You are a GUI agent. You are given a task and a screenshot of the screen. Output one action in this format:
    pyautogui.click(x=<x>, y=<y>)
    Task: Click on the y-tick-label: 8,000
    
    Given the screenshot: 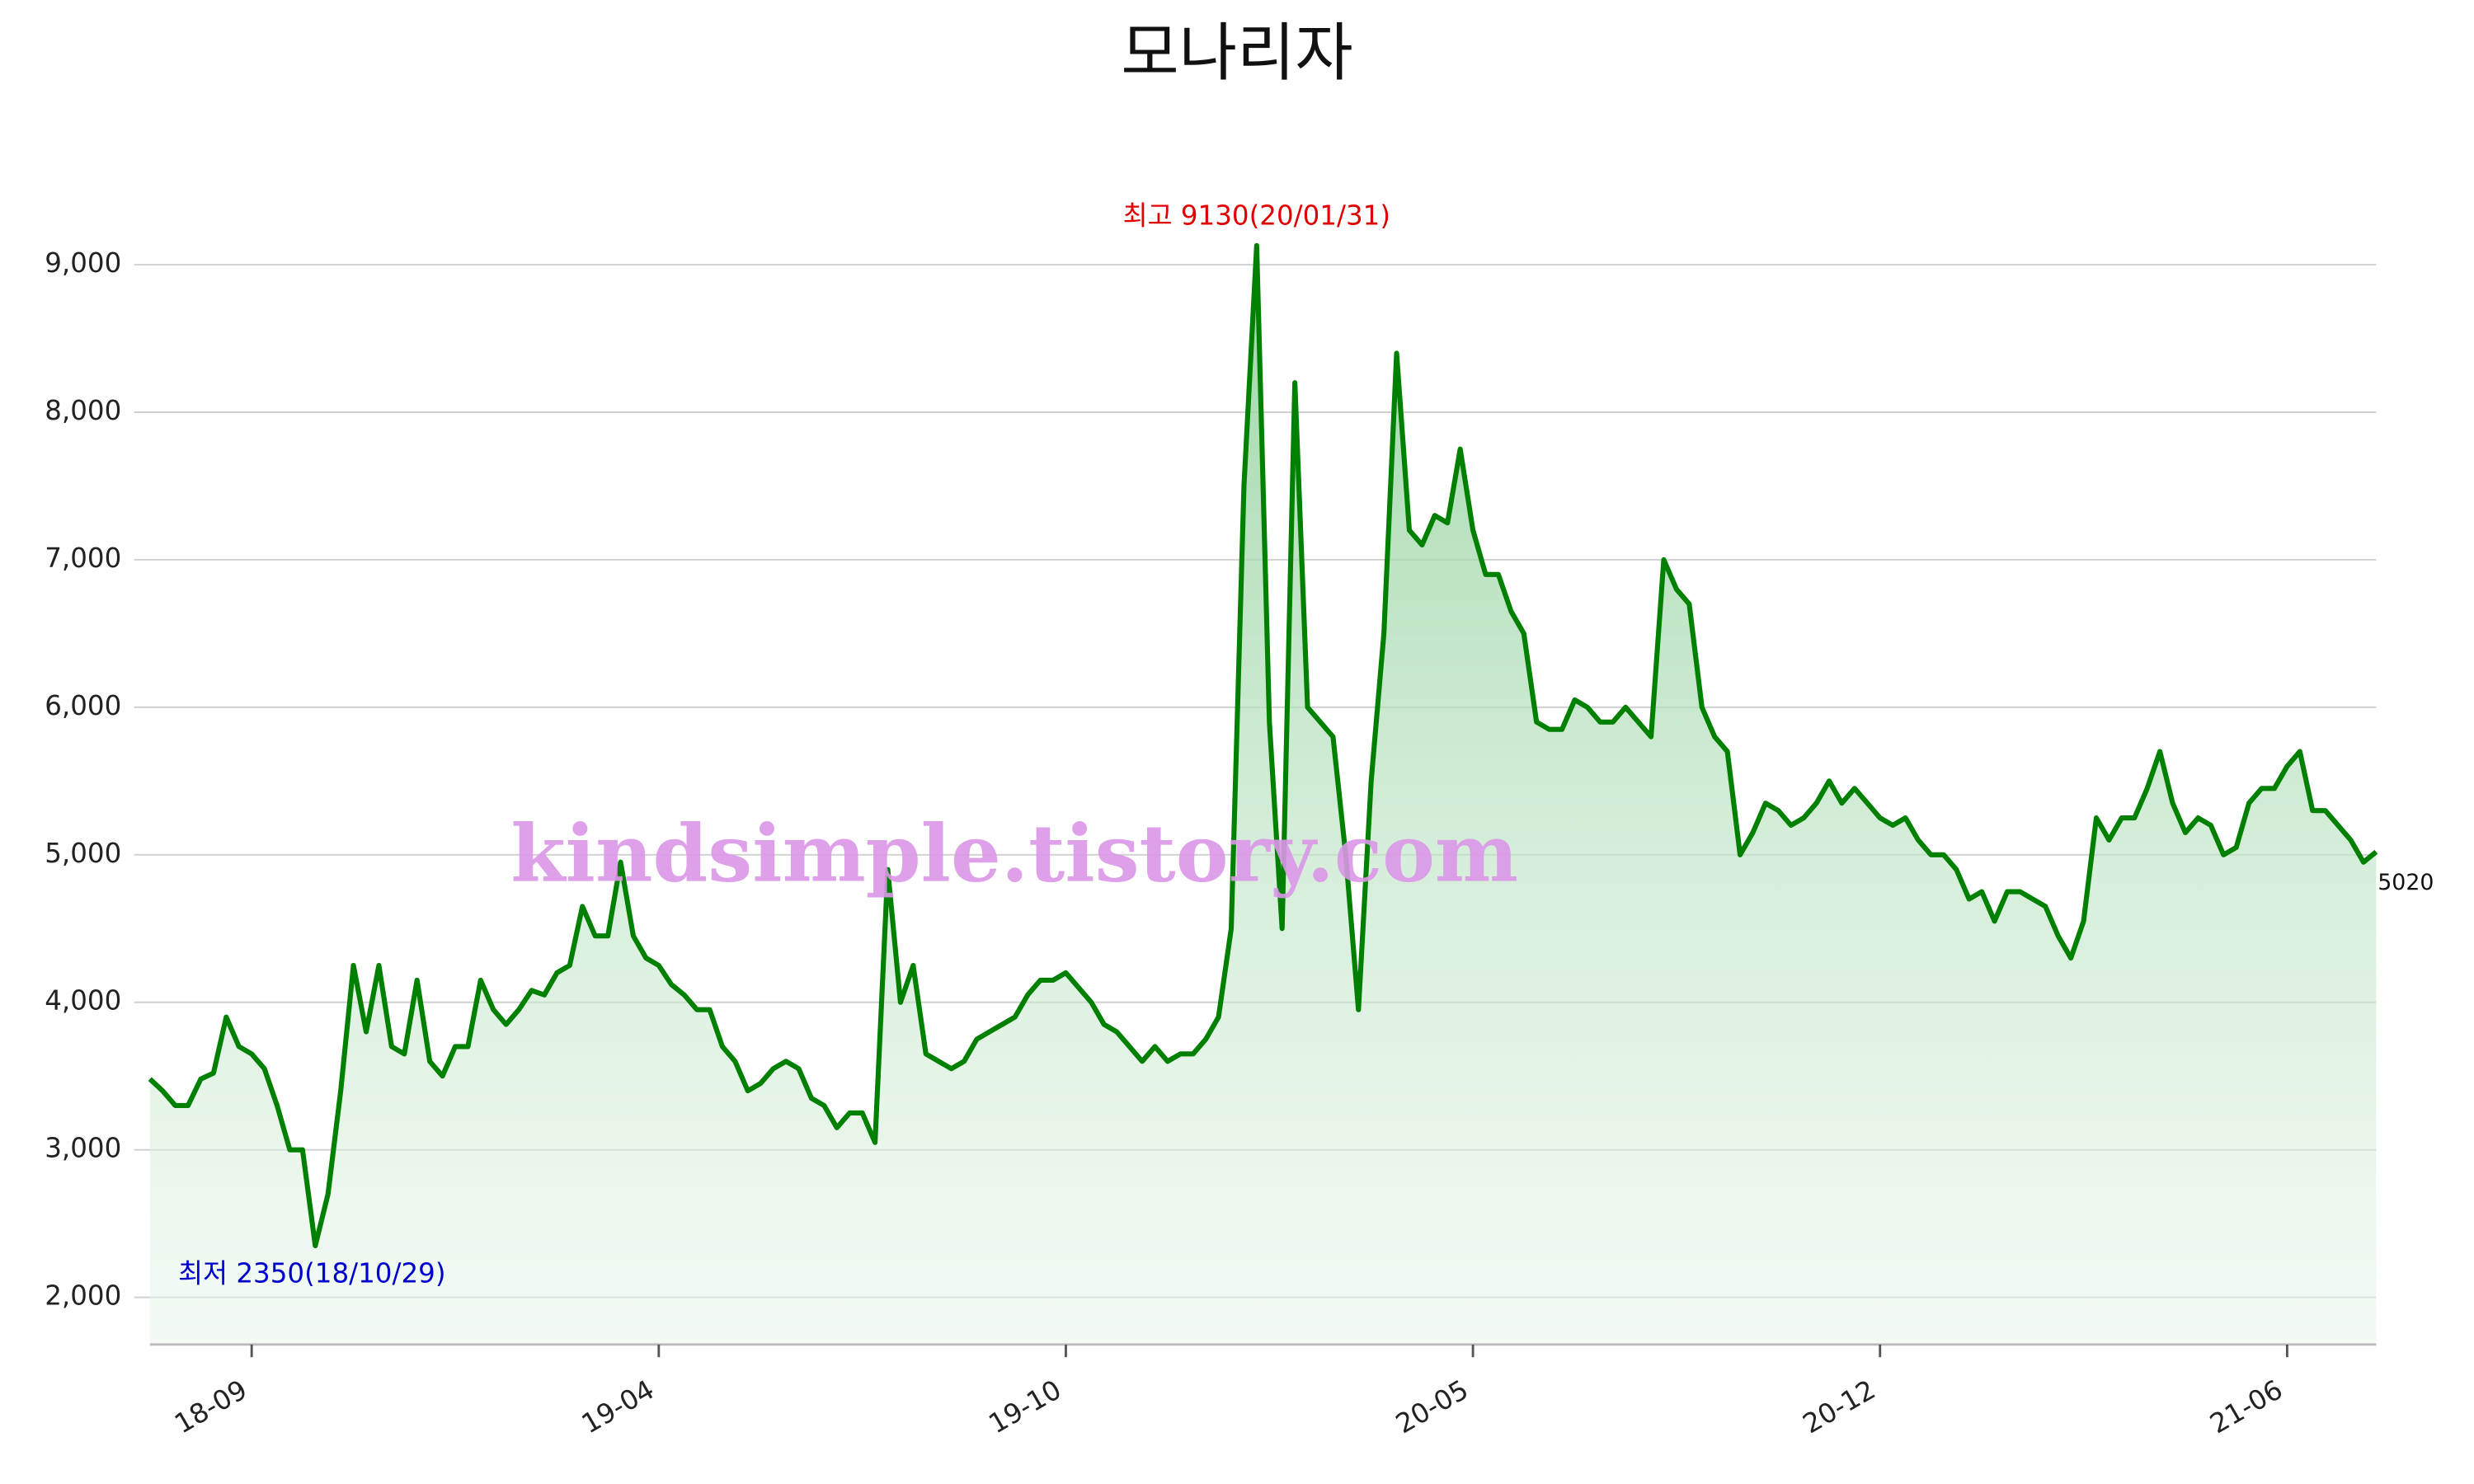 What is the action you would take?
    pyautogui.click(x=83, y=410)
    